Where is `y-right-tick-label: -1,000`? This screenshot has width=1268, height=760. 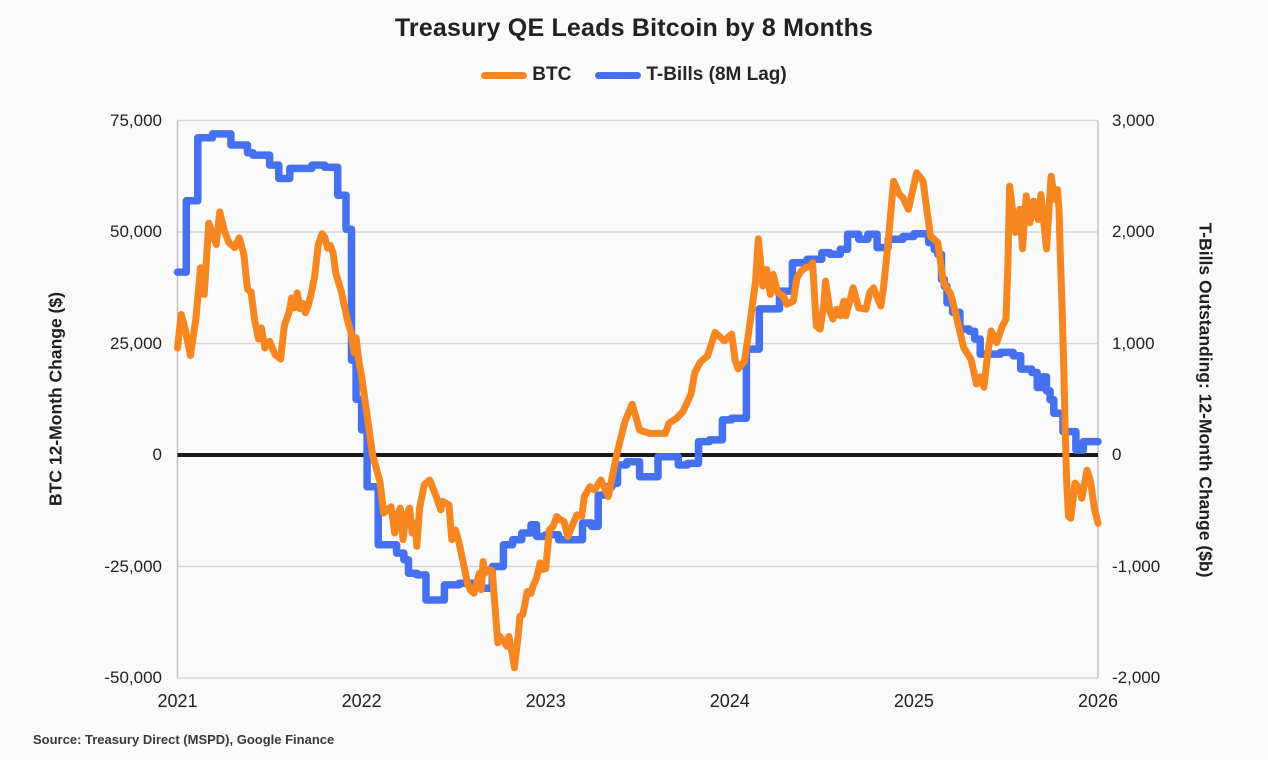
y-right-tick-label: -1,000 is located at coordinates (1136, 566).